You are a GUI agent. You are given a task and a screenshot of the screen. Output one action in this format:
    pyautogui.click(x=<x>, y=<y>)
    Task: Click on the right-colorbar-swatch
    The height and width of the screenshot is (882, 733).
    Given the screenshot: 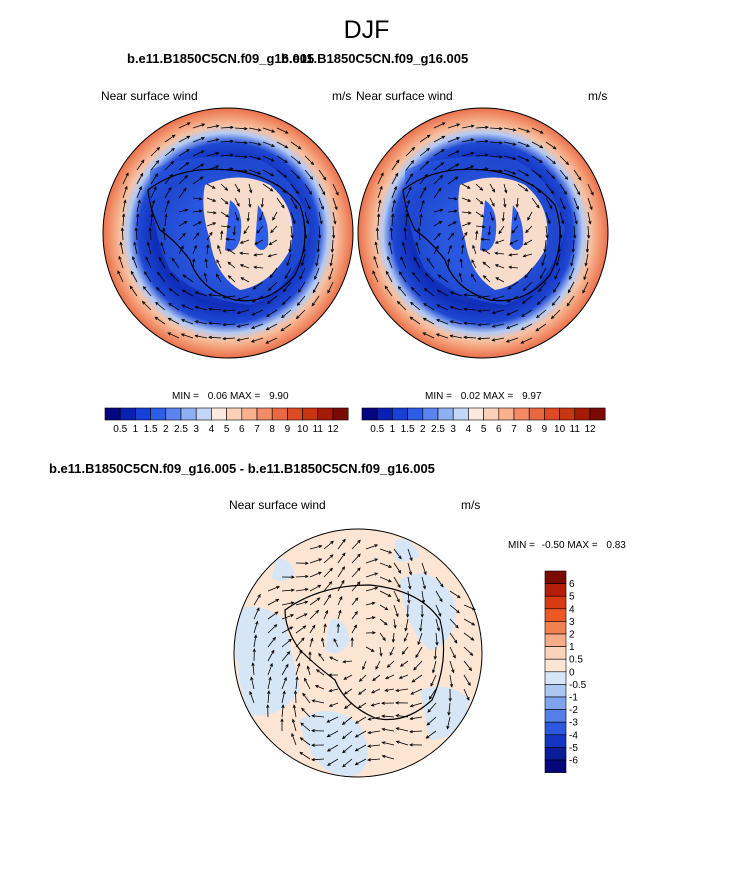 What is the action you would take?
    pyautogui.click(x=582, y=414)
    